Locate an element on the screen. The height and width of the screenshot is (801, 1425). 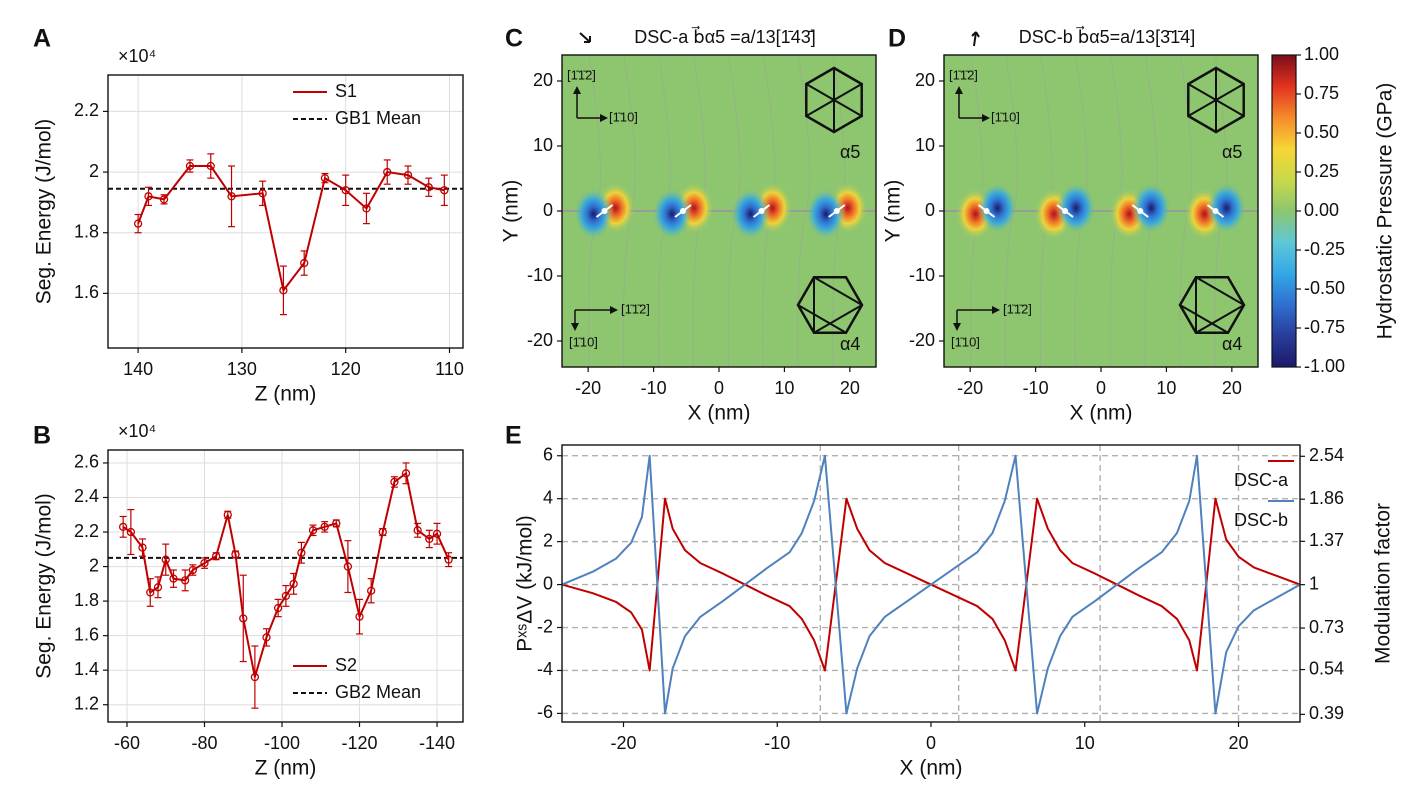
x-tick-label: -120 is located at coordinates (360, 743).